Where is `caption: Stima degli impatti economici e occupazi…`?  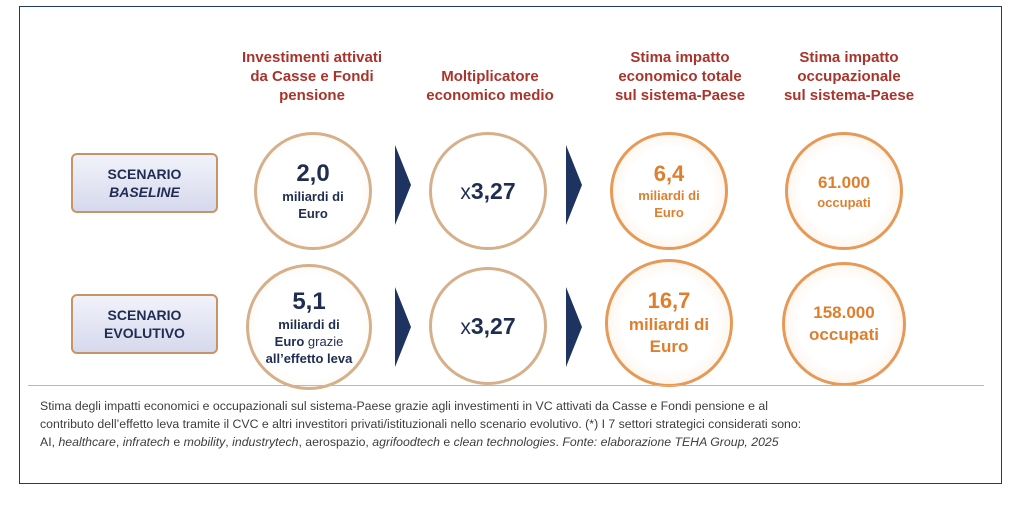
caption: Stima degli impatti economici e occupazi… is located at coordinates (512, 424).